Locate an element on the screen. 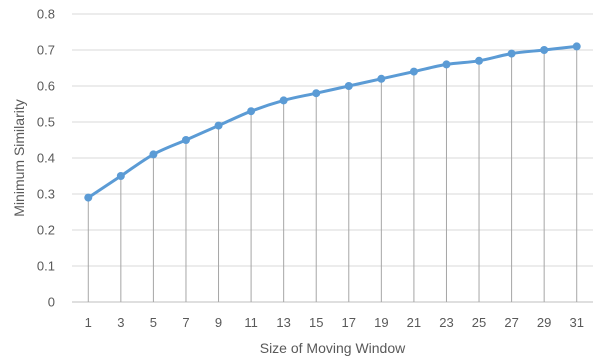  x-tick-label: 27 is located at coordinates (511, 322).